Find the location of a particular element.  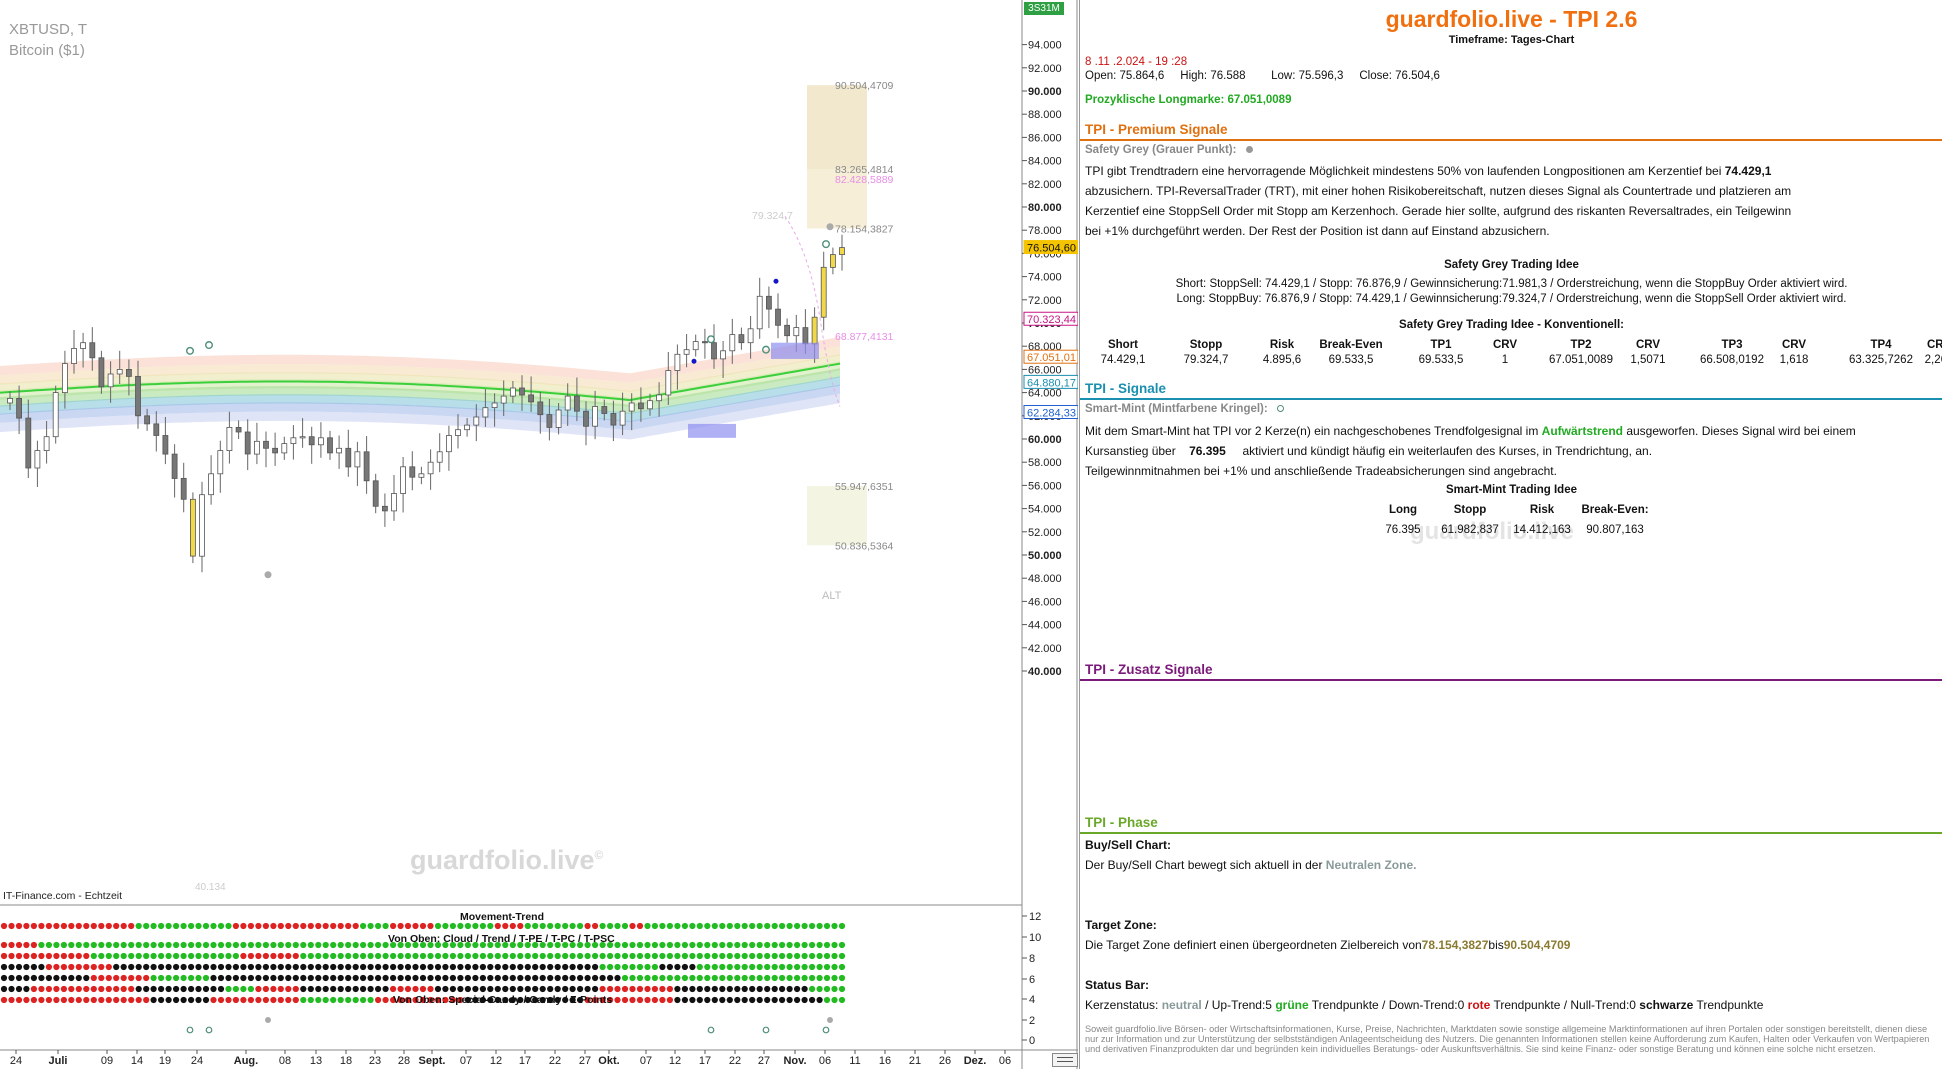

date-tick-label: 11 is located at coordinates (854, 1061).